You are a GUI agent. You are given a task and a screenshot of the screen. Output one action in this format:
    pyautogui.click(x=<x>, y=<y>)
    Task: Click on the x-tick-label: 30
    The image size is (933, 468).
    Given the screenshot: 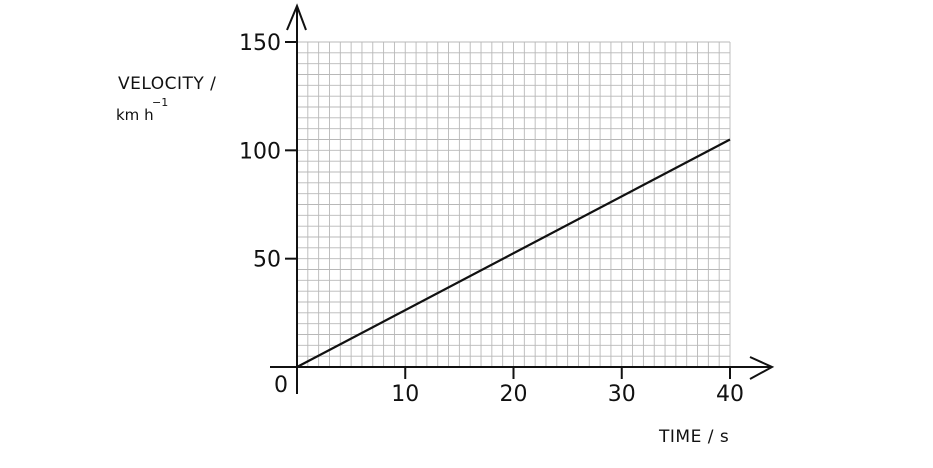 What is the action you would take?
    pyautogui.click(x=622, y=394)
    